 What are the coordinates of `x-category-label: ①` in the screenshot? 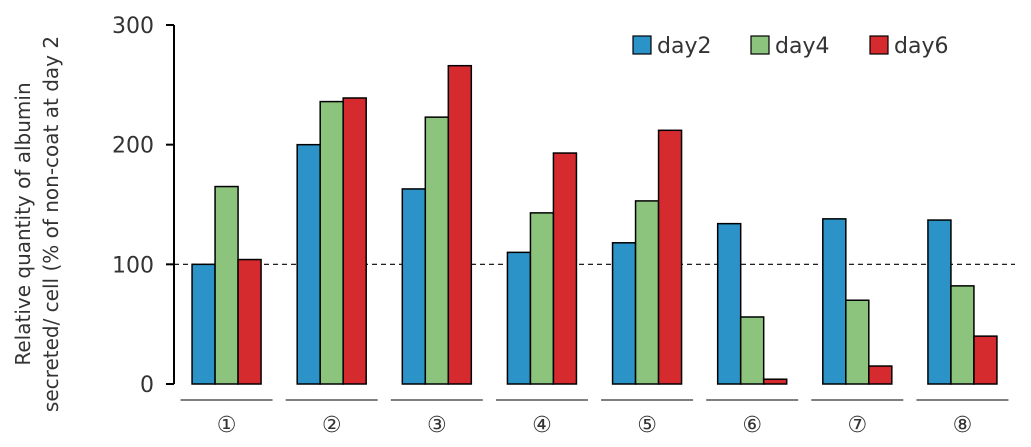 It's located at (227, 425).